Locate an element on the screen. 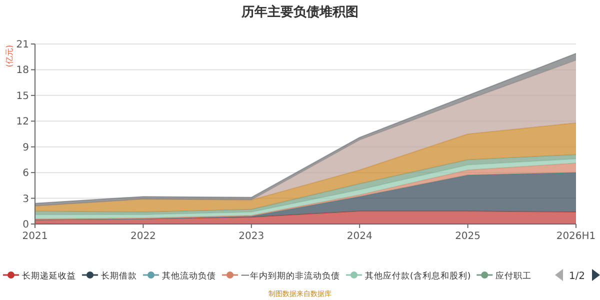 The image size is (600, 300). chart-title: 历年主要负债堆积图 is located at coordinates (299, 12).